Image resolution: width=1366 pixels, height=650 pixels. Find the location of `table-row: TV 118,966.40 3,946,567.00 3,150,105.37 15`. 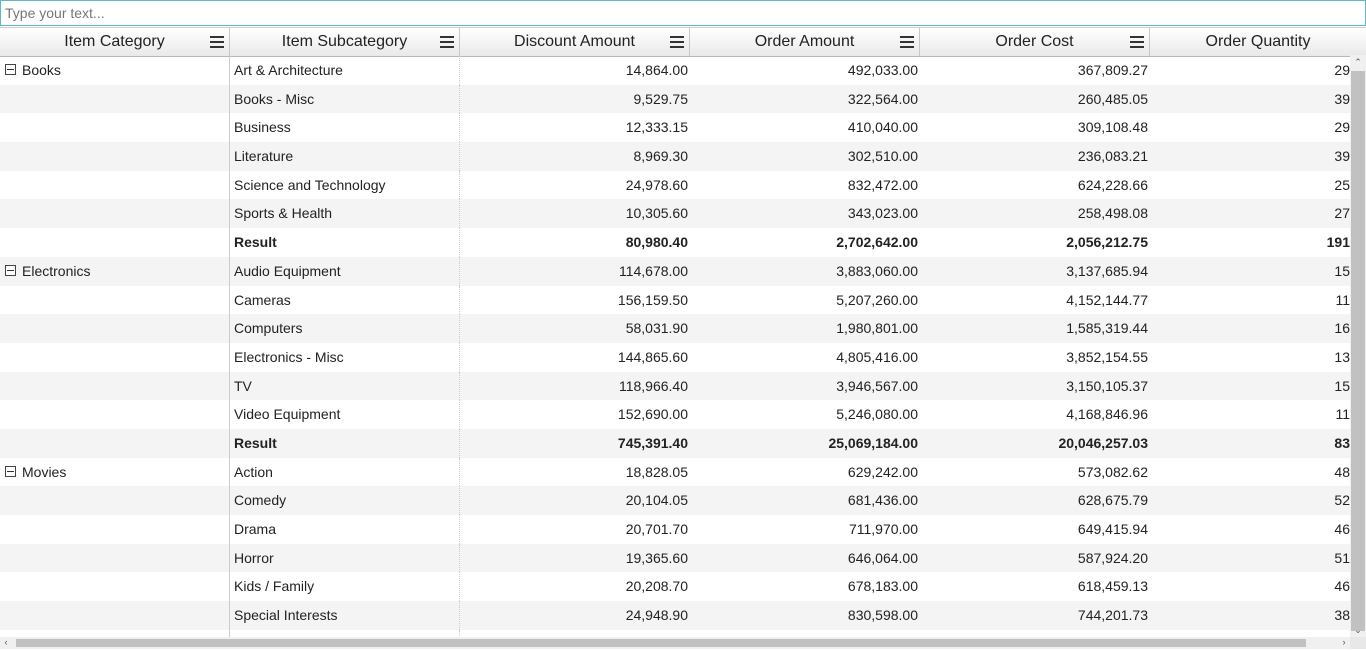

table-row: TV 118,966.40 3,946,567.00 3,150,105.37 15 is located at coordinates (676, 386).